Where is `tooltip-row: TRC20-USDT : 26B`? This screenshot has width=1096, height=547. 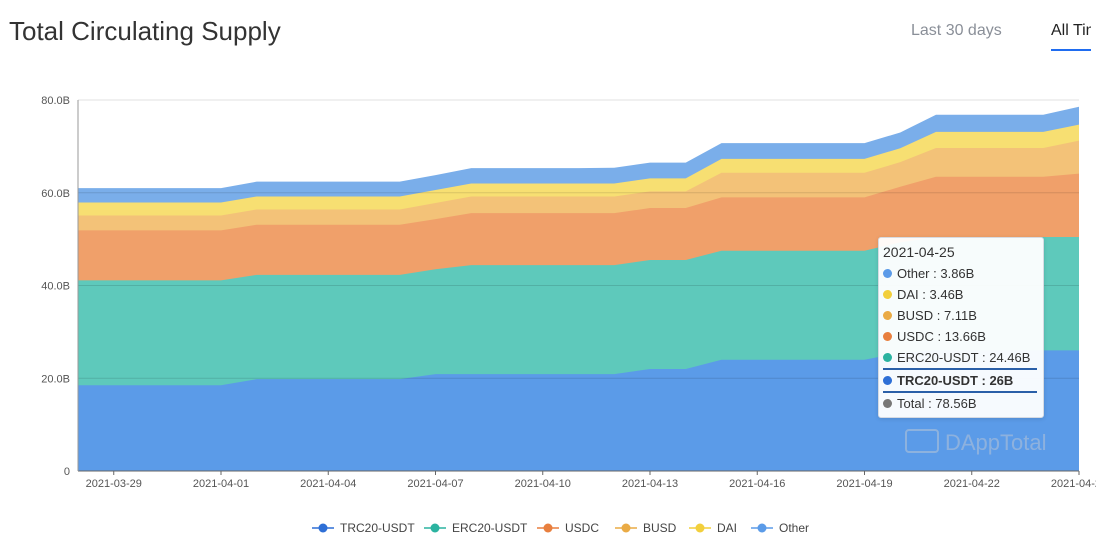
tooltip-row: TRC20-USDT : 26B is located at coordinates (960, 380).